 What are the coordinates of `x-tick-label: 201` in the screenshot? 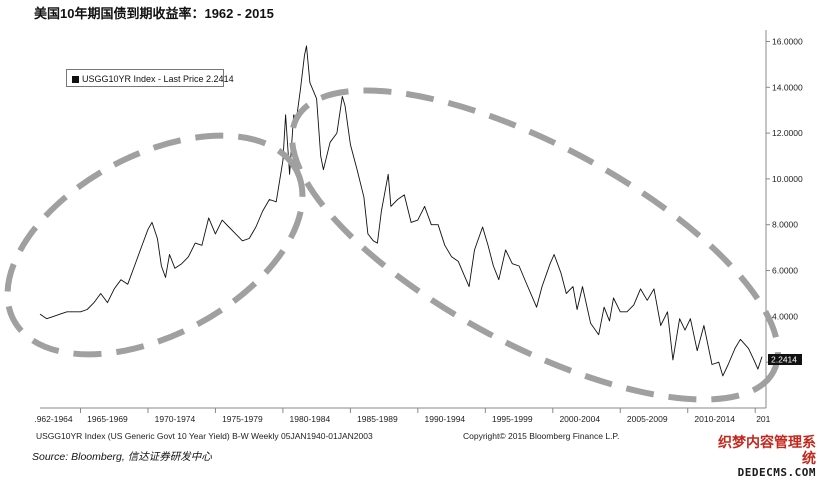 It's located at (763, 419).